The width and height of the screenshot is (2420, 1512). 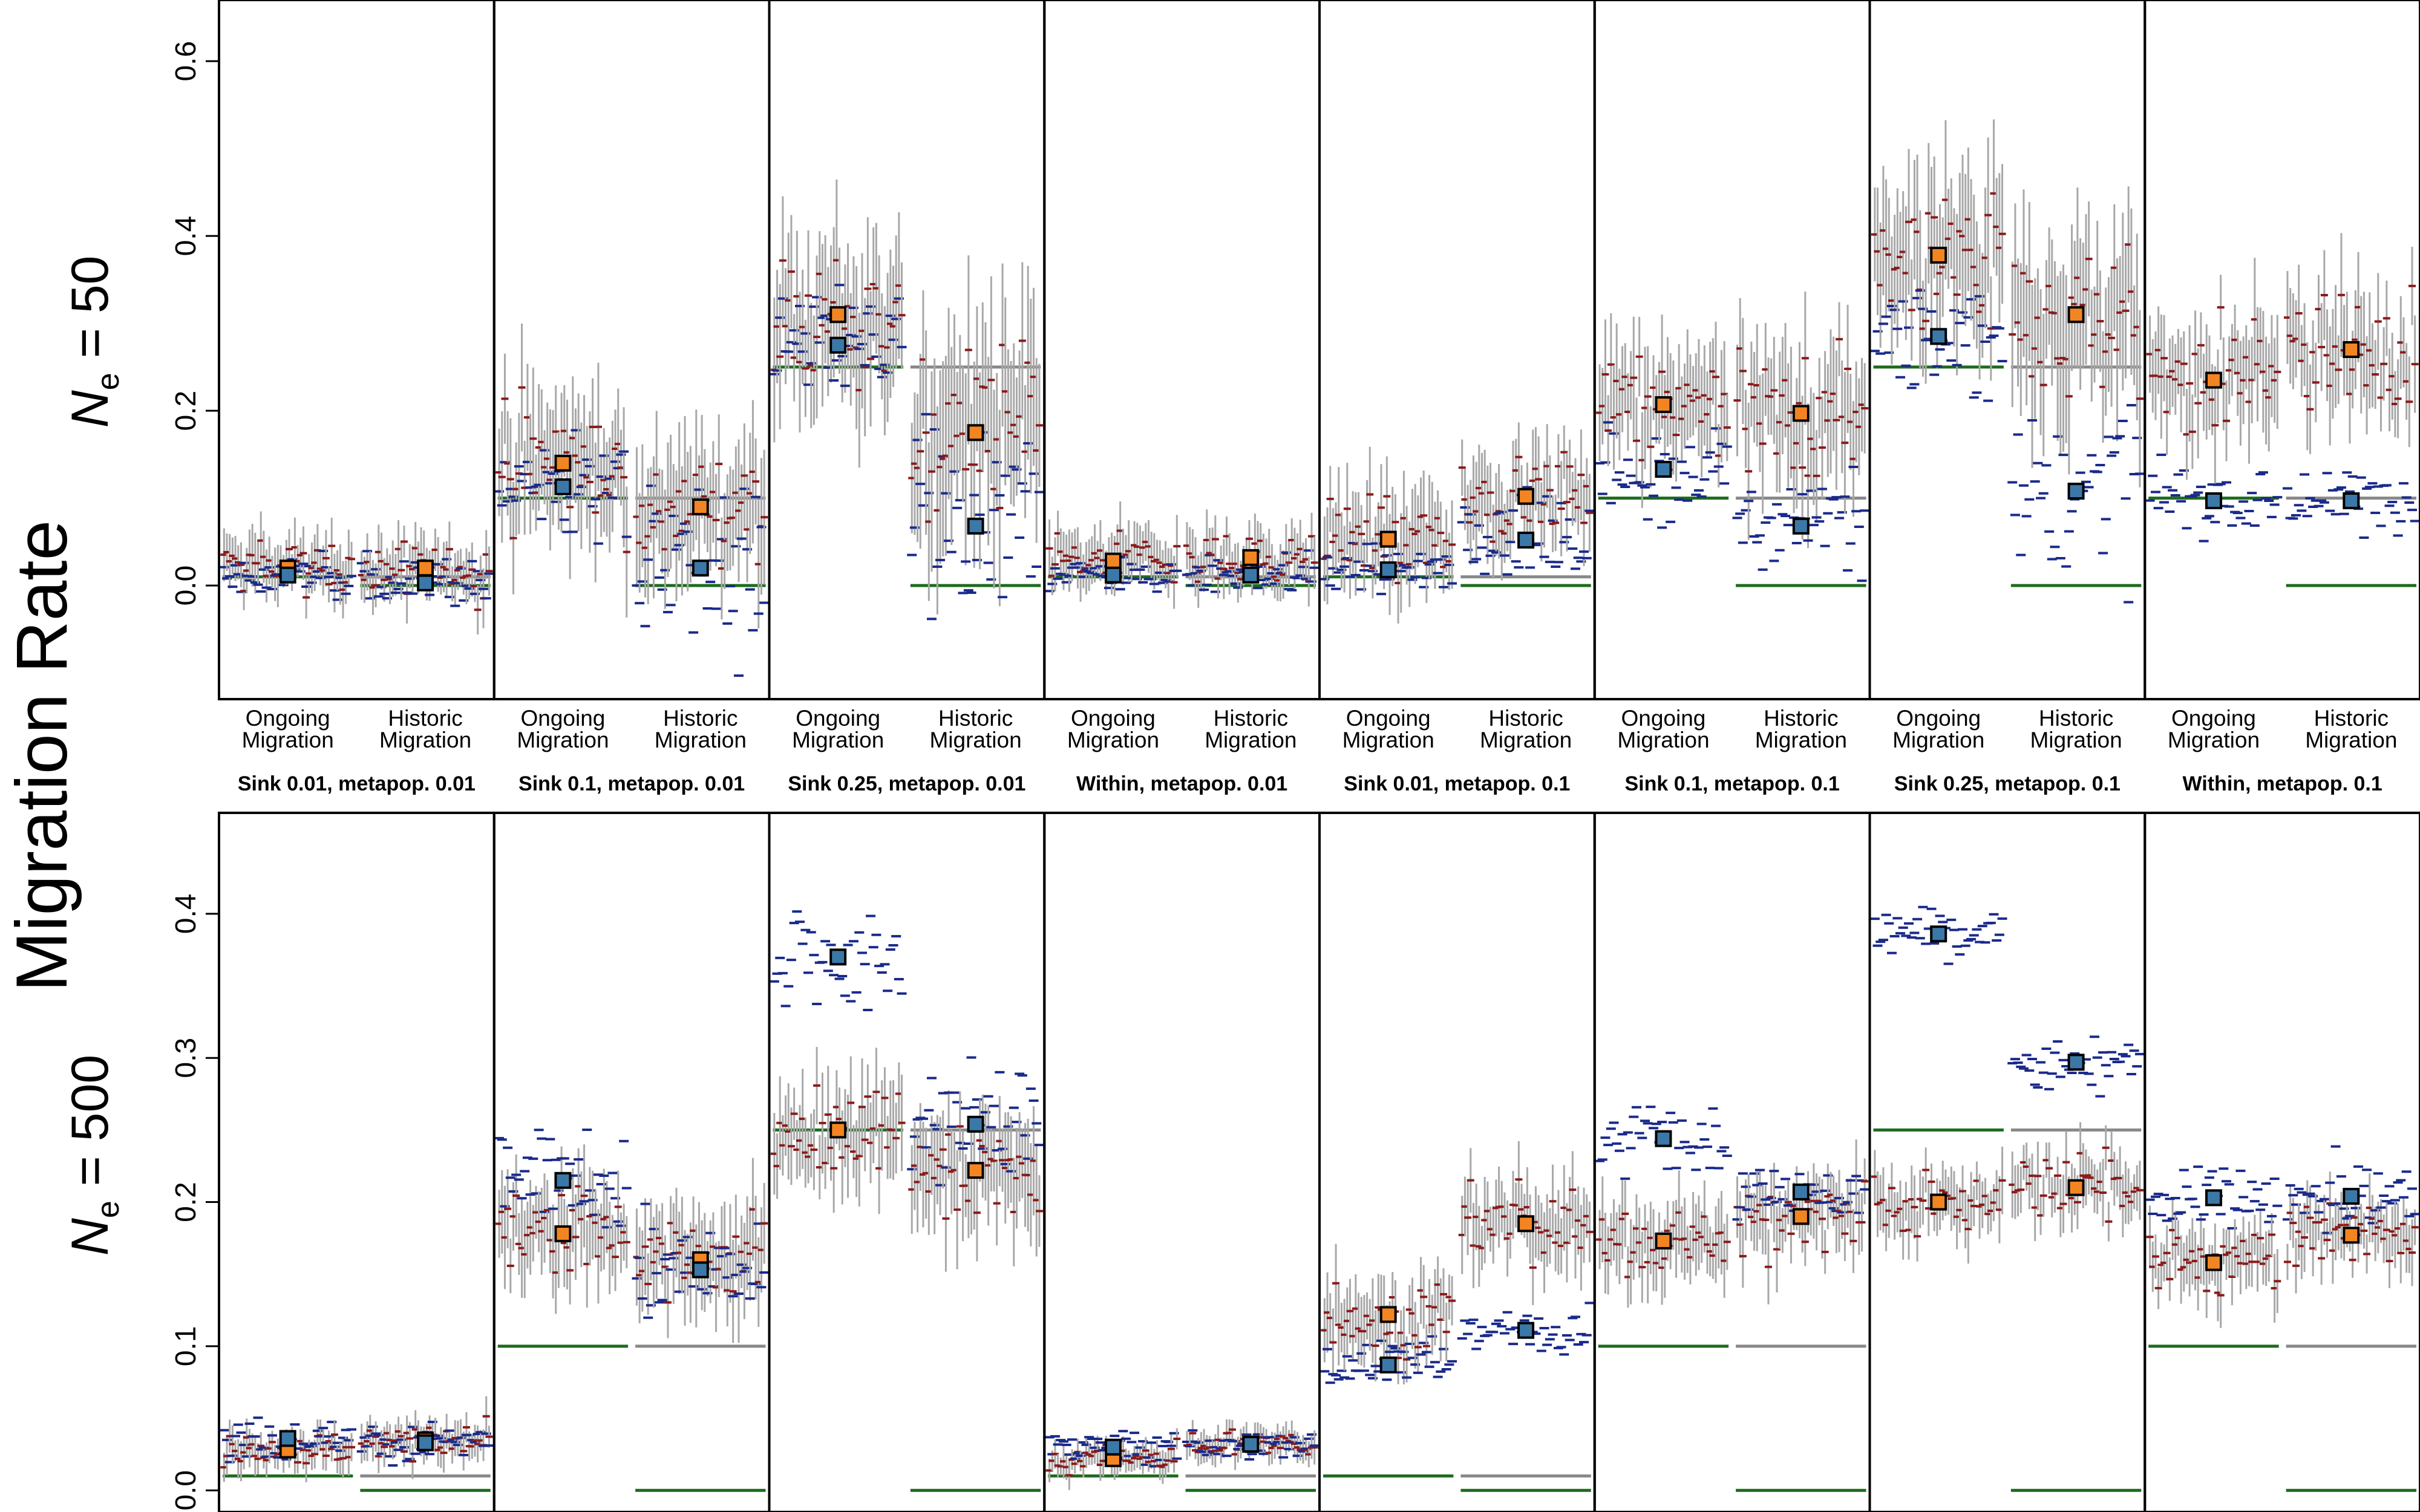 I want to click on group-label: Sink 0.1, metapop. 0.01, so click(x=631, y=783).